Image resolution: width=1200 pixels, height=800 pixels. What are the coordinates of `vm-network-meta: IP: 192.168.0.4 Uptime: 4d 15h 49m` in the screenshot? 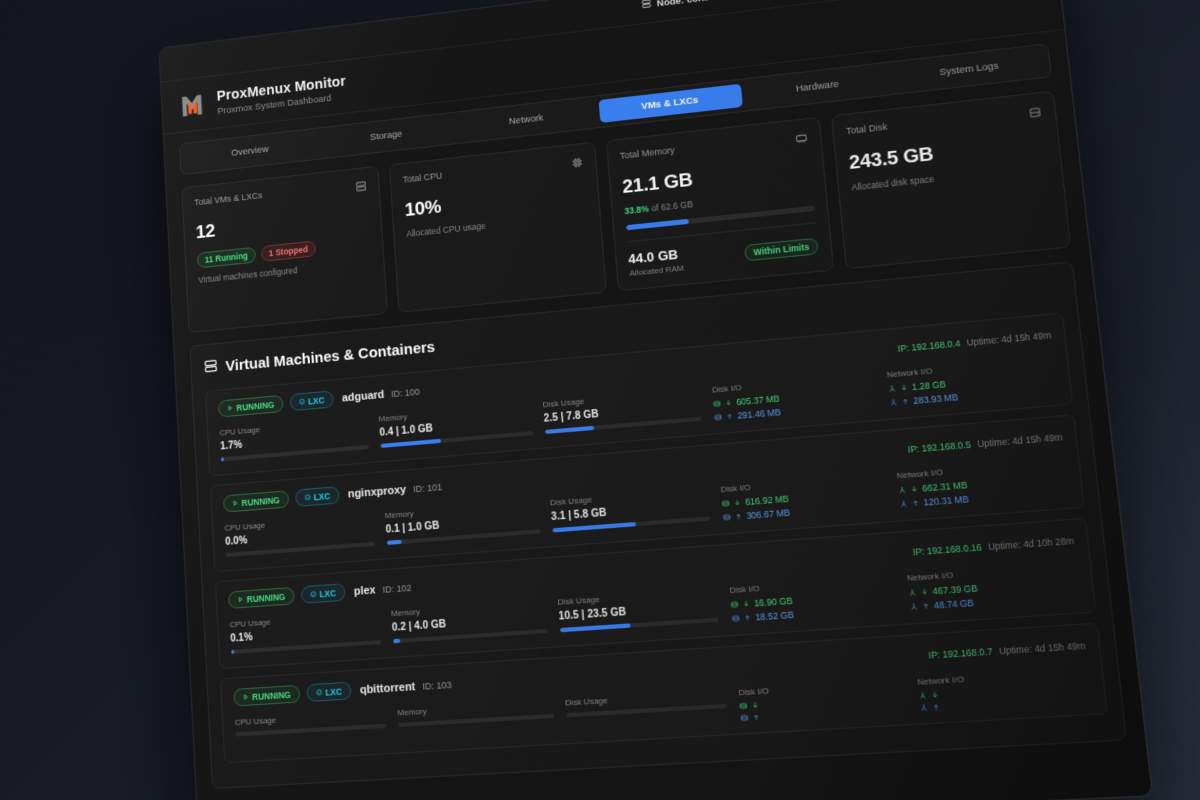 It's located at (974, 341).